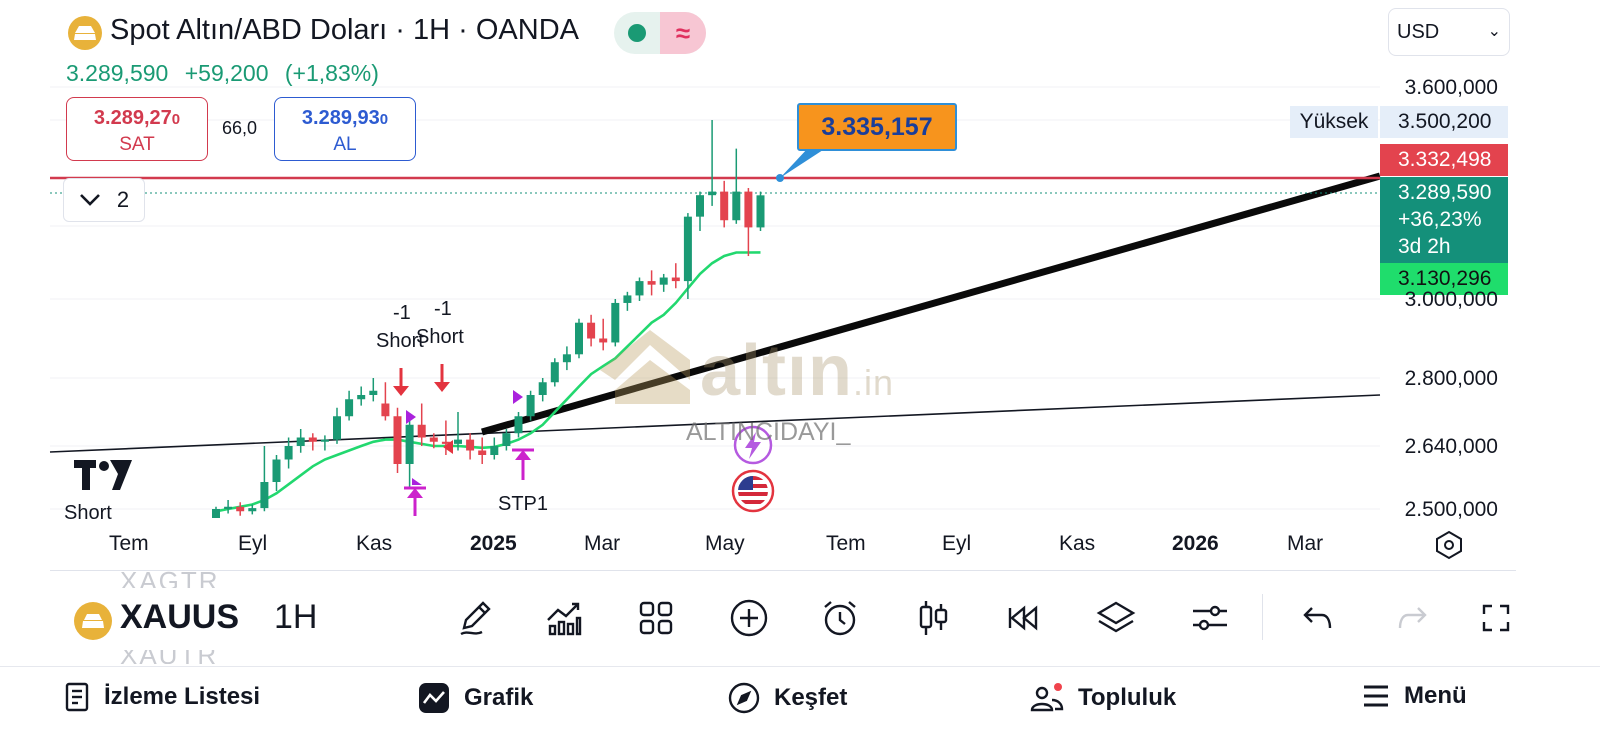 This screenshot has width=1600, height=746. I want to click on currency-select: USD ⌄, so click(1449, 32).